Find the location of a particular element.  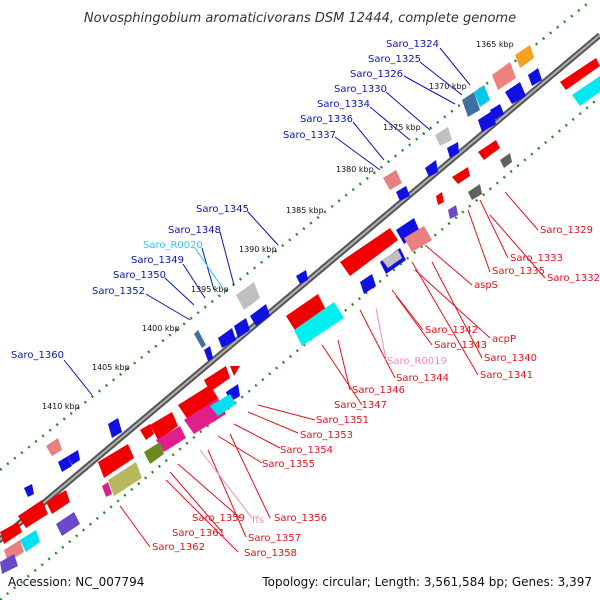

kbp-tick: 1370 kbp is located at coordinates (448, 86).